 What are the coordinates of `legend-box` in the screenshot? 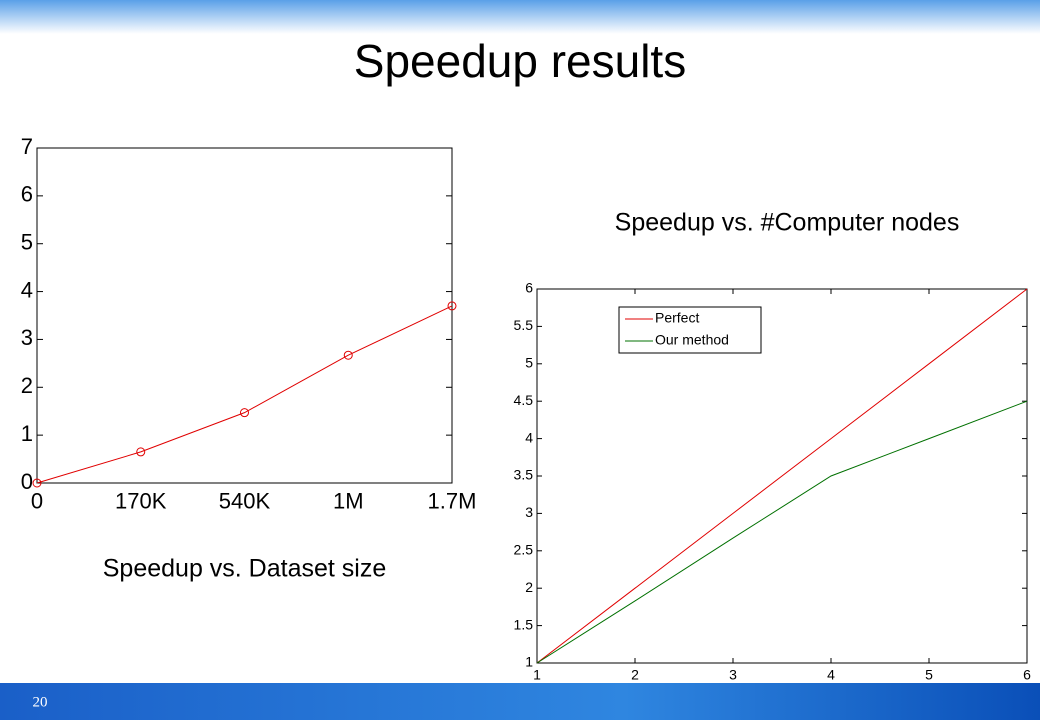 It's located at (690, 330).